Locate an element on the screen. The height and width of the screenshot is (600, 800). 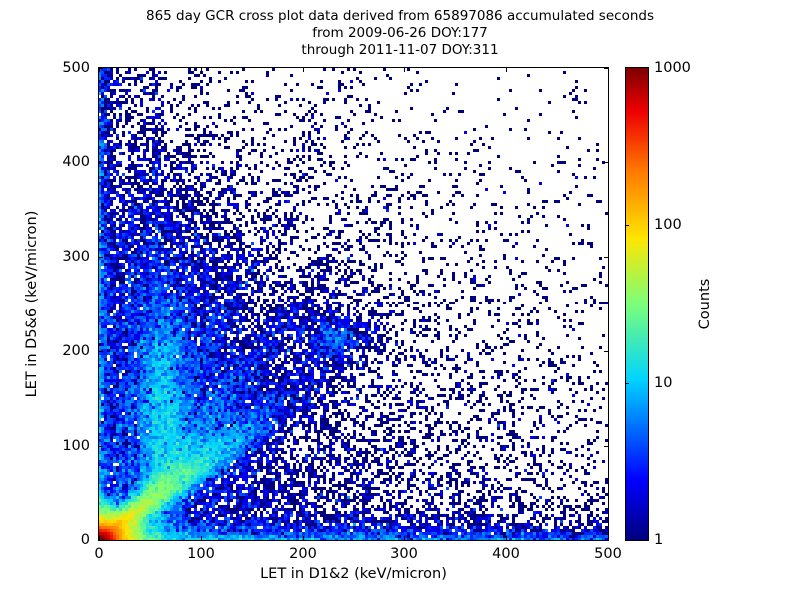
y-tick-label: 200 is located at coordinates (76, 351).